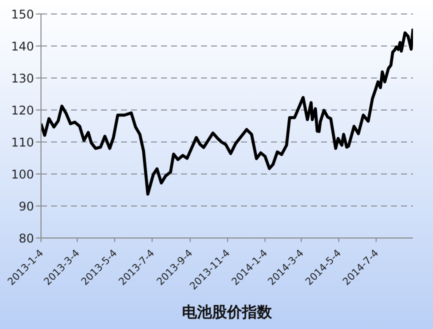 The image size is (433, 329). I want to click on x-axis-title: 电池股价指数, so click(227, 312).